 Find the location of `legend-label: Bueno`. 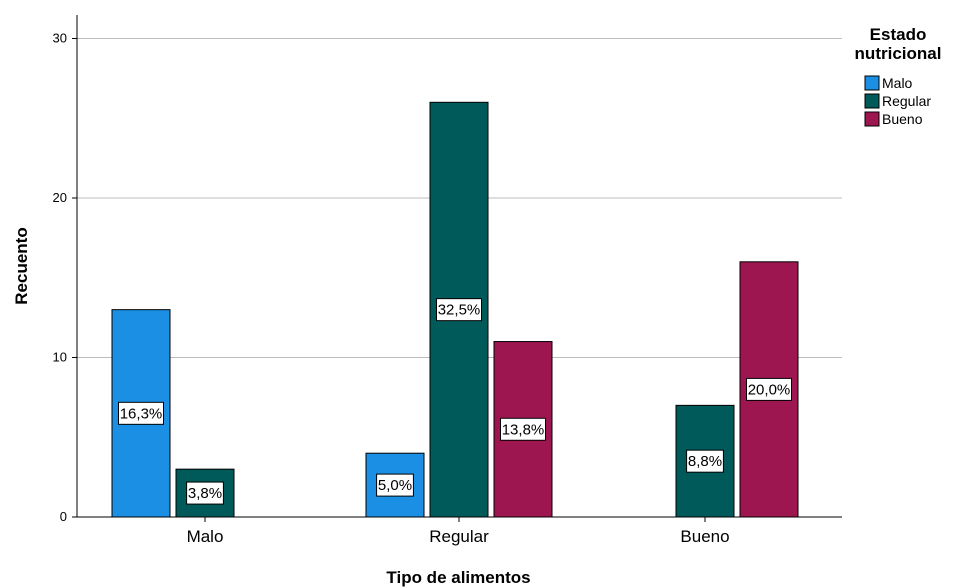

legend-label: Bueno is located at coordinates (902, 119).